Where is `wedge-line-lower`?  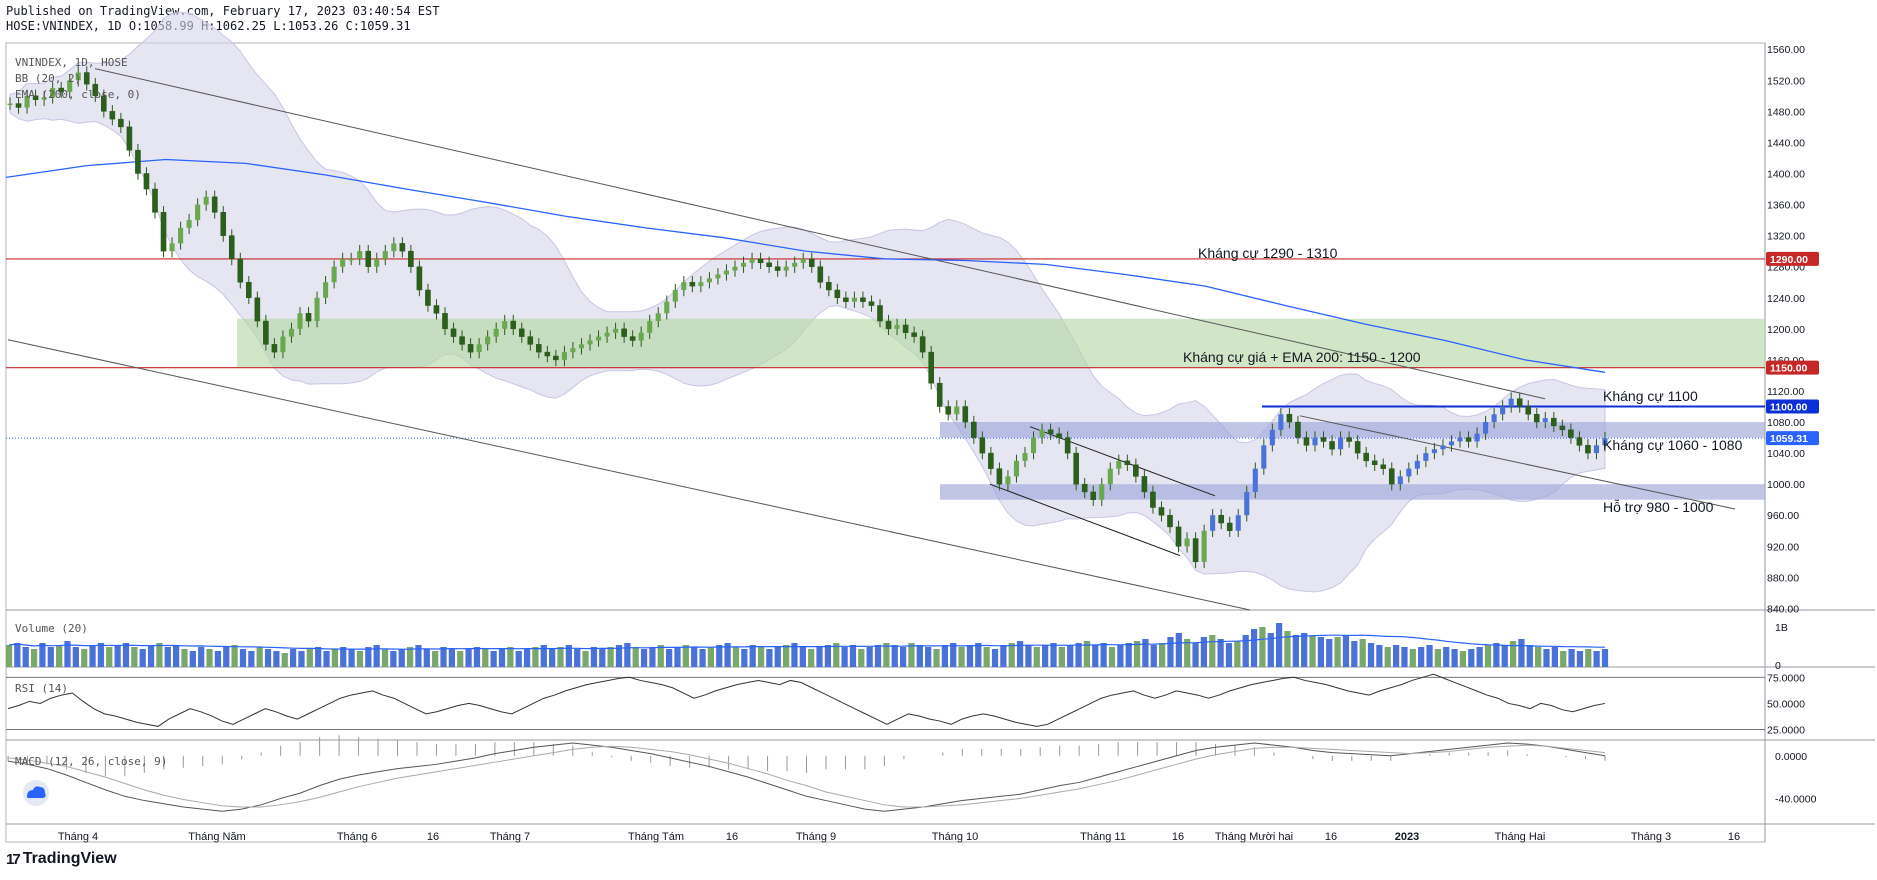
wedge-line-lower is located at coordinates (1085, 520).